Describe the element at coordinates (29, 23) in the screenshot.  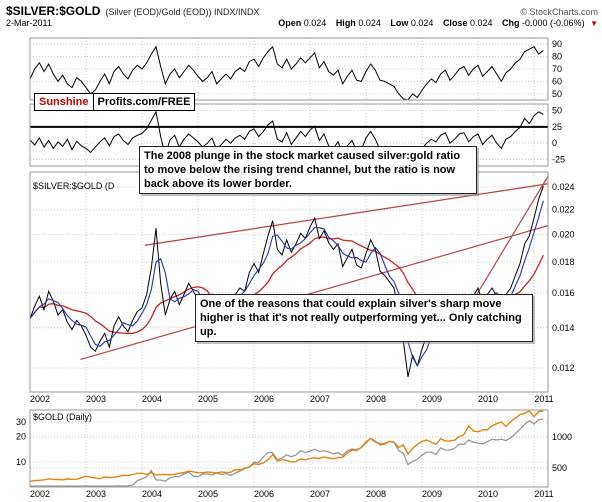
I see `quote-date: 2-Mar-2011` at that location.